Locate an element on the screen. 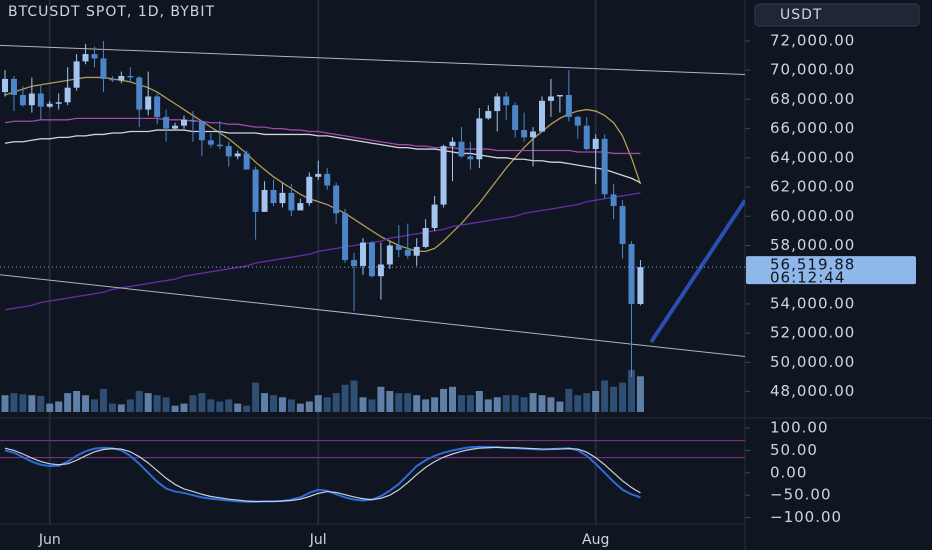  chart-title: BTCUSDT SPOT, 1D, BYBIT is located at coordinates (111, 12).